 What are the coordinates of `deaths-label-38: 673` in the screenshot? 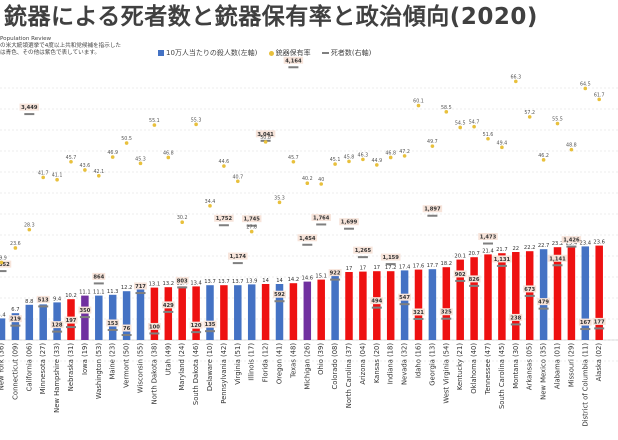 It's located at (529, 290).